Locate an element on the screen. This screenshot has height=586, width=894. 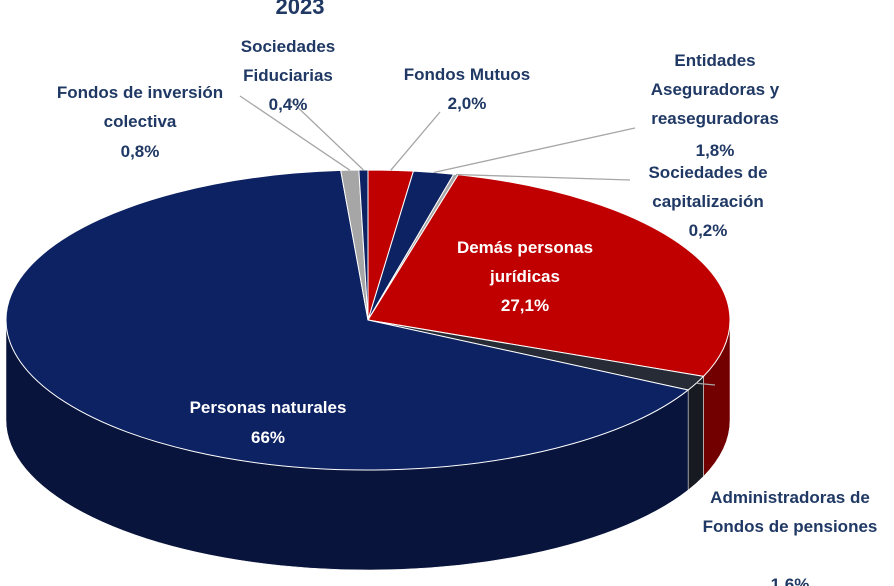
slice-label: Fondos Mutuos is located at coordinates (467, 74).